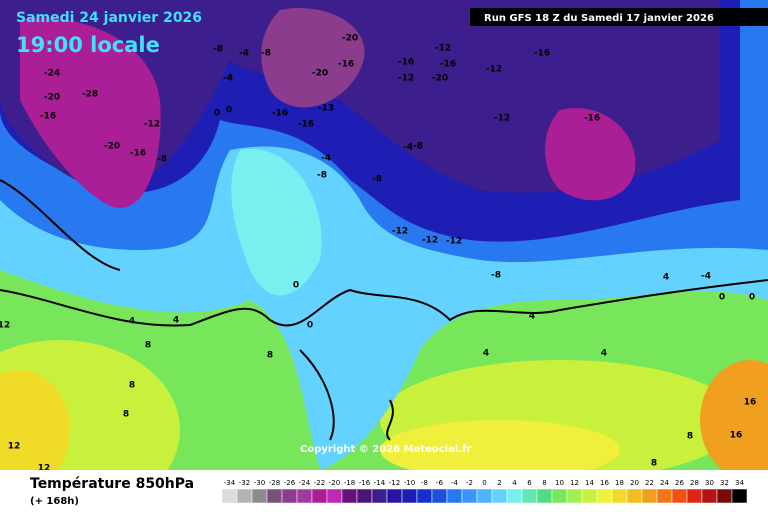 The height and width of the screenshot is (512, 768). What do you see at coordinates (88, 45) in the screenshot?
I see `forecast-time: 19:00 locale` at bounding box center [88, 45].